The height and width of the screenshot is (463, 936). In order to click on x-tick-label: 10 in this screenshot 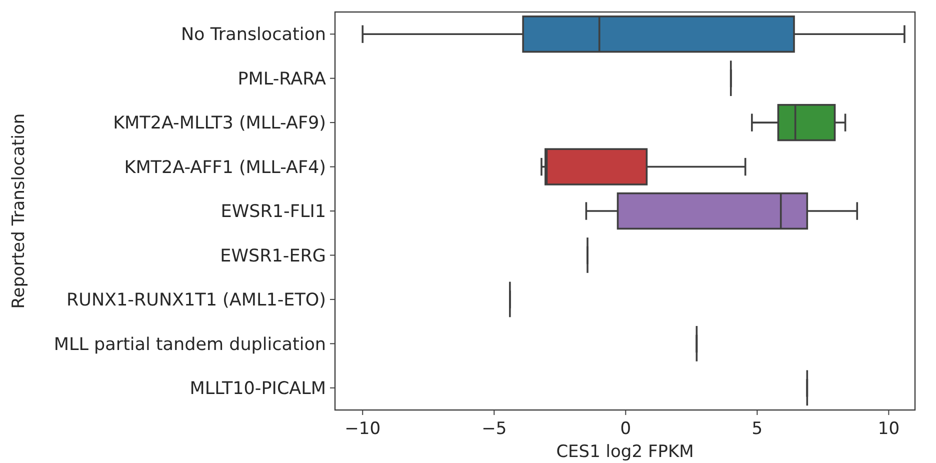, I will do `click(889, 429)`.